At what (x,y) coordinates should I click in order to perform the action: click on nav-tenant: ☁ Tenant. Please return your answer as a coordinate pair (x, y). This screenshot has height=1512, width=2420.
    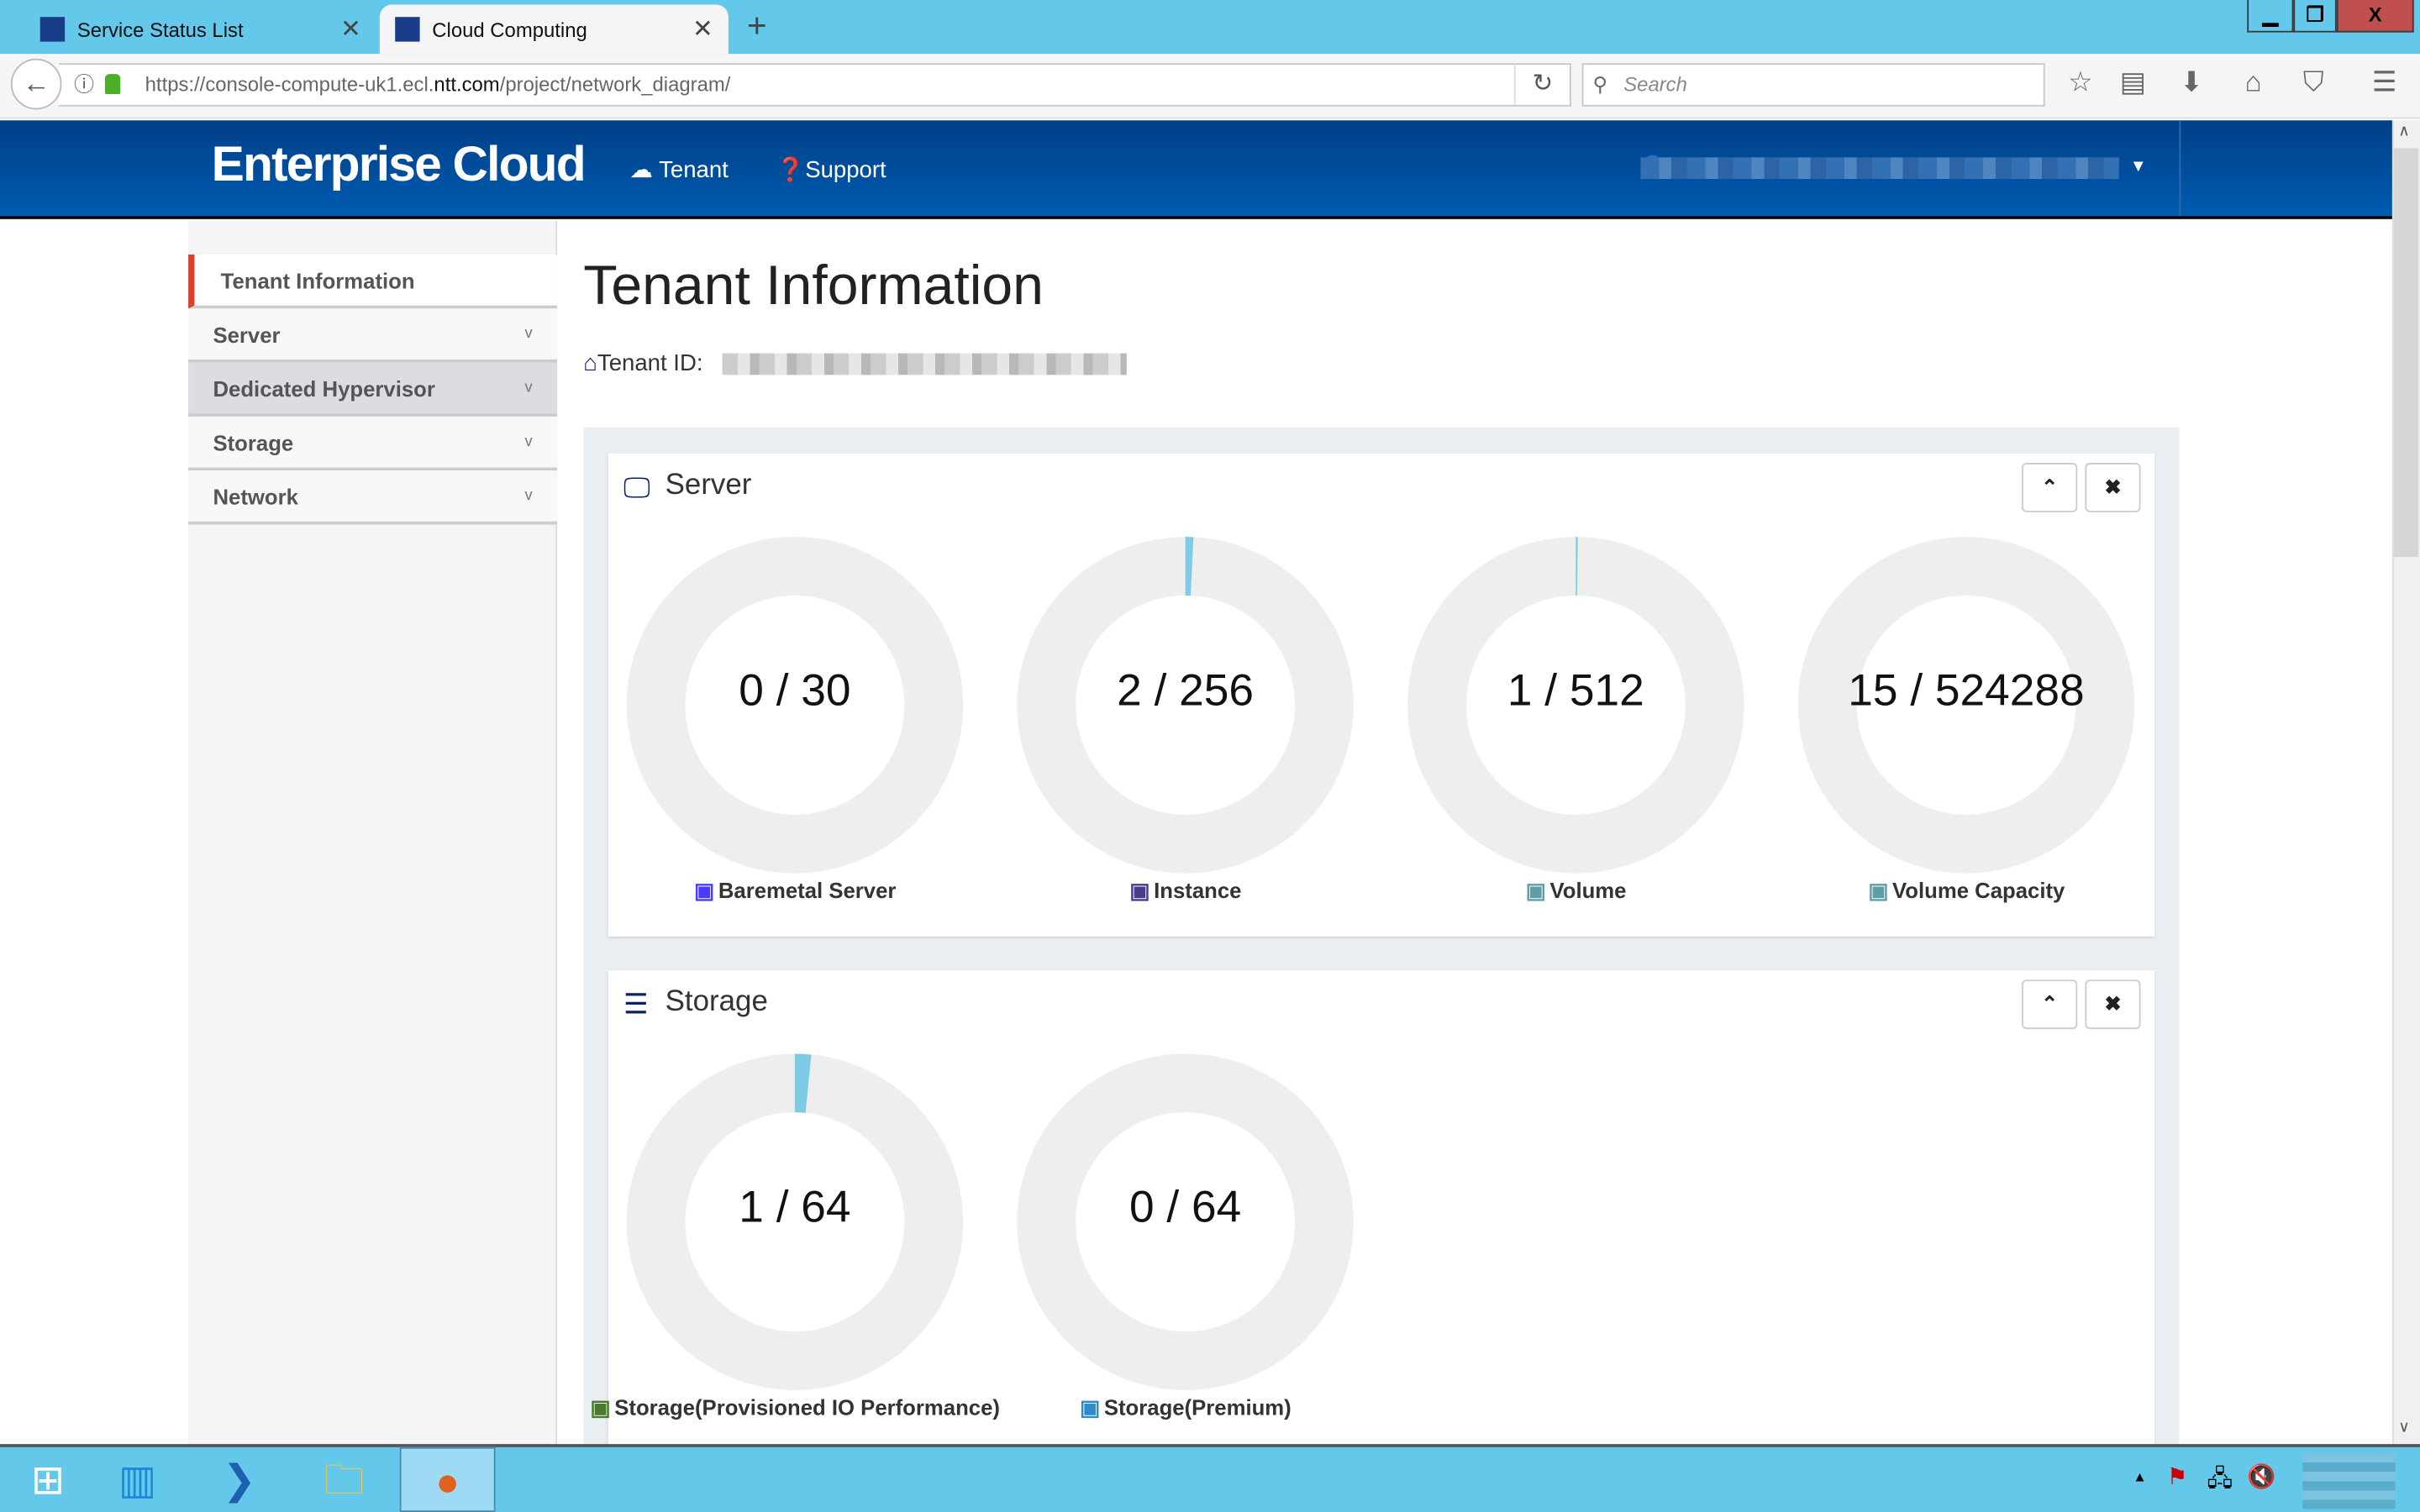
    Looking at the image, I should click on (678, 169).